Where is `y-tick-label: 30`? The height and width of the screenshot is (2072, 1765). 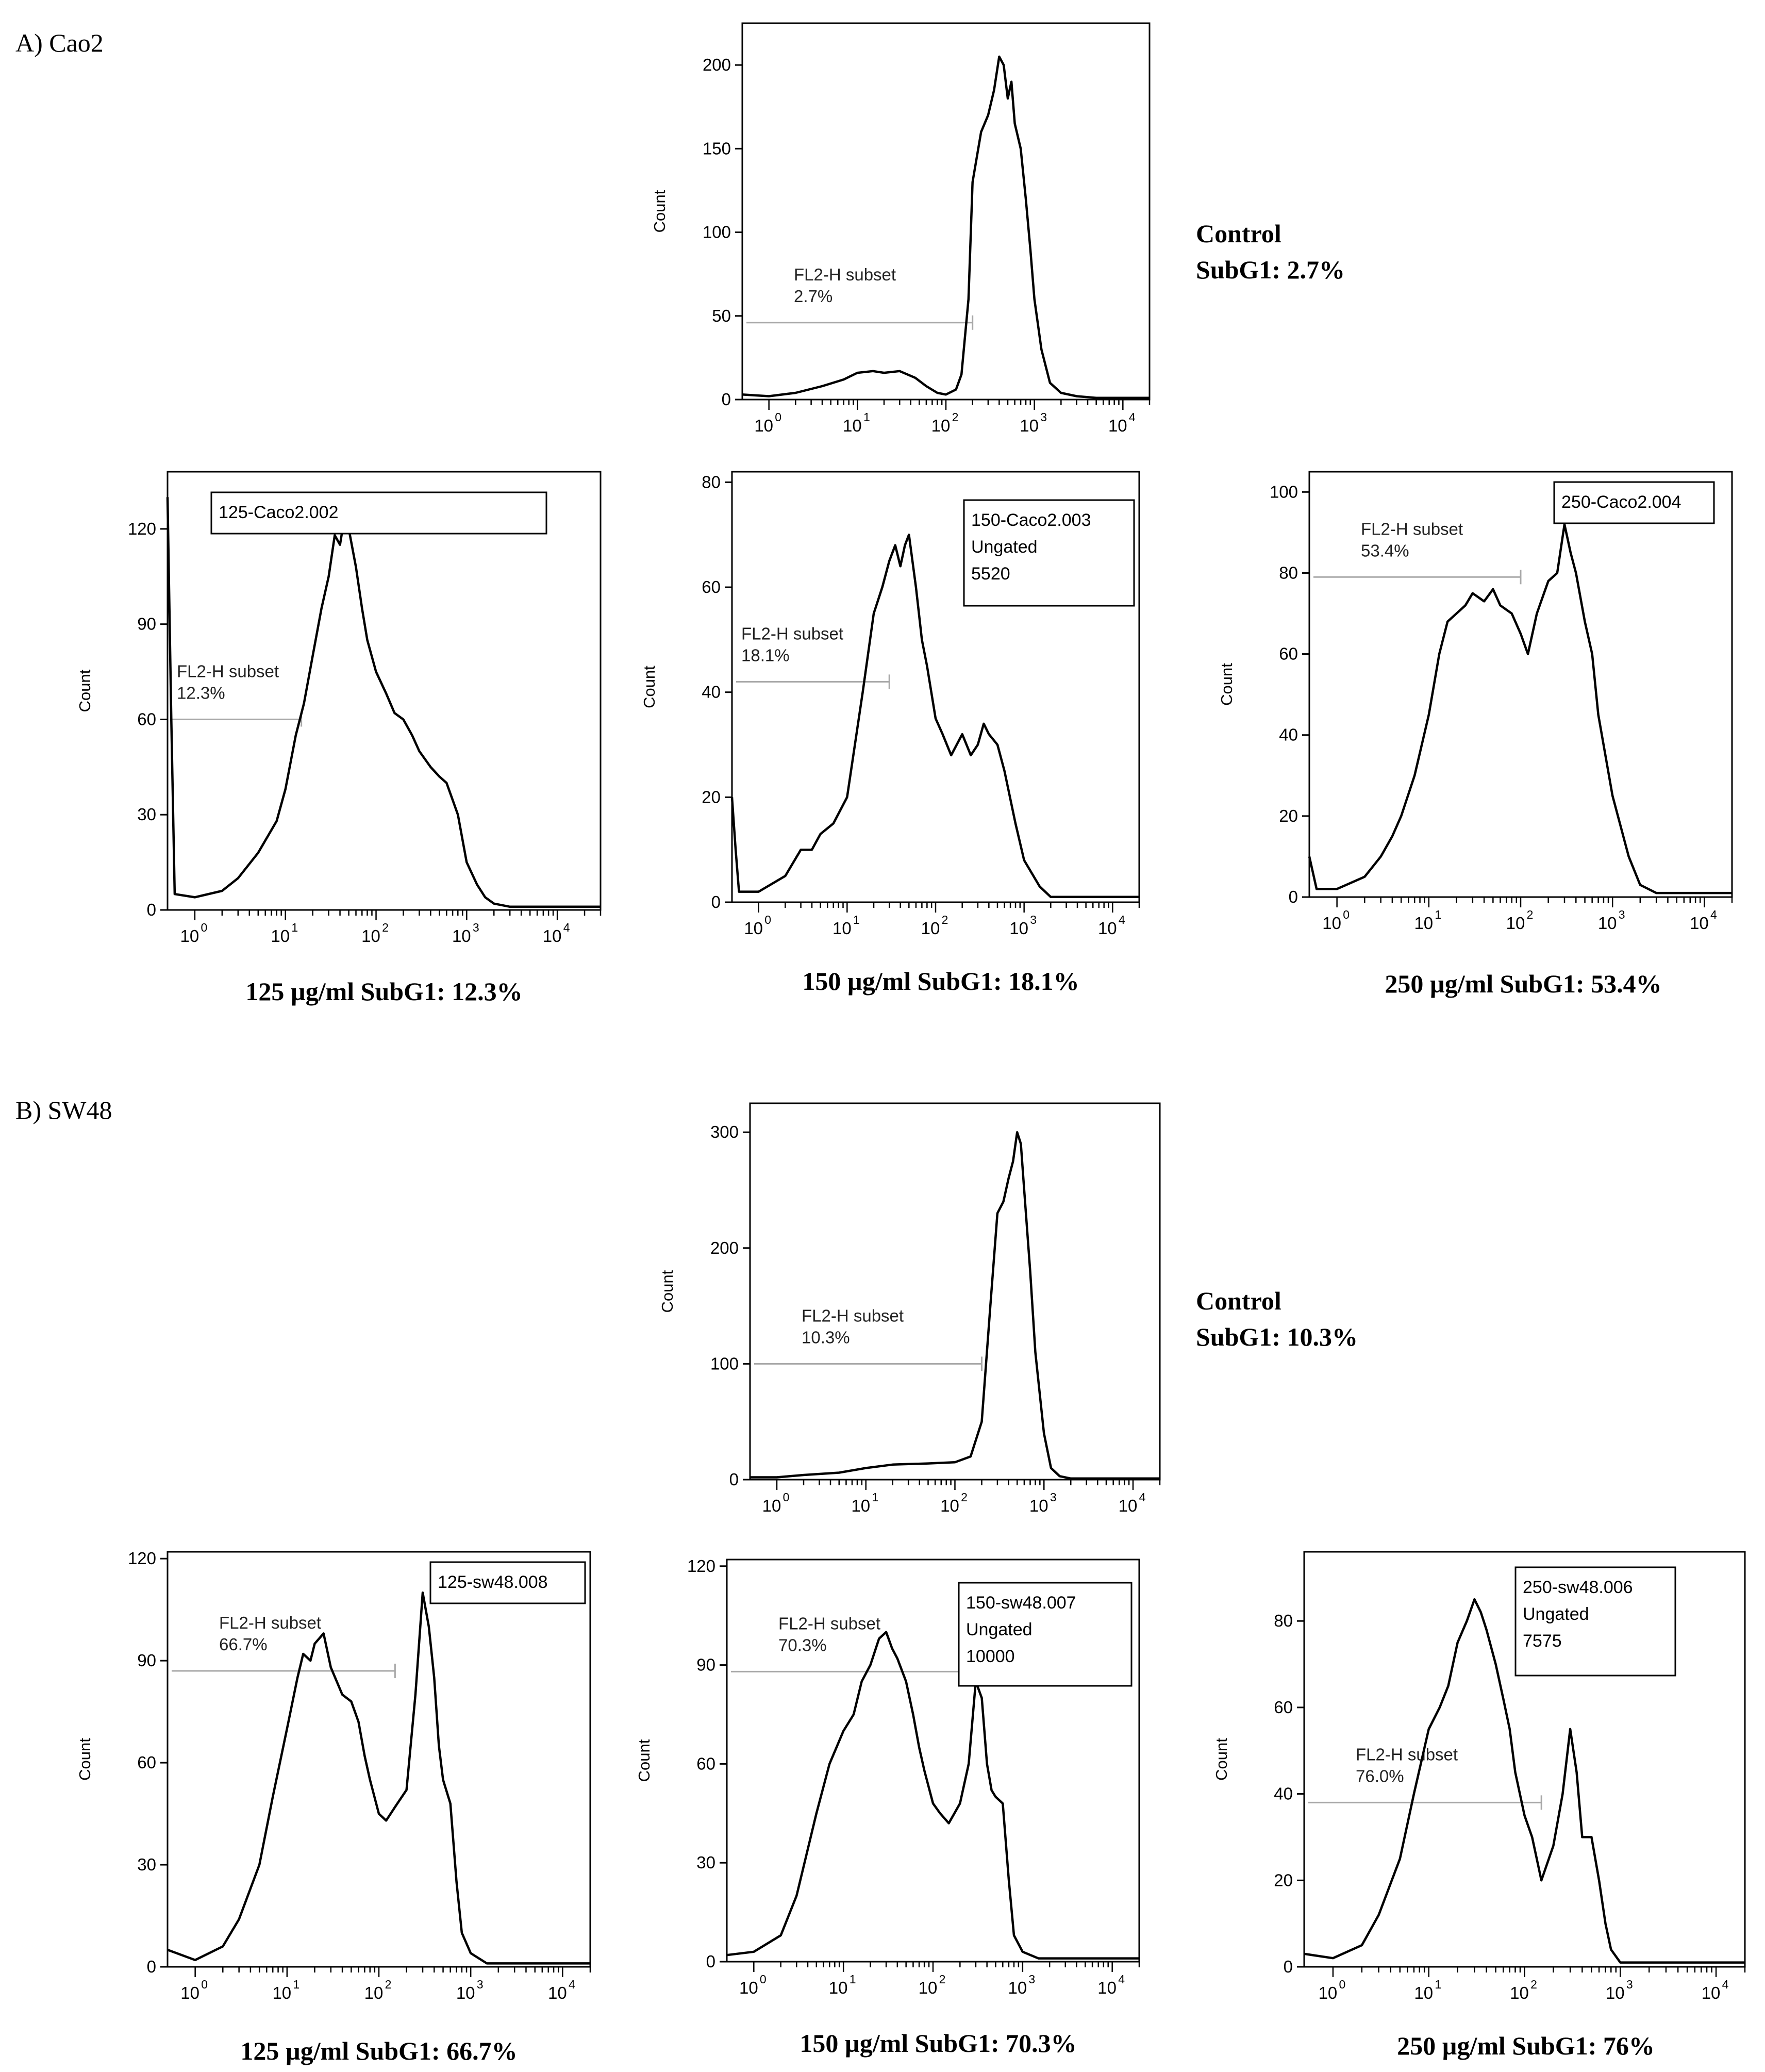
y-tick-label: 30 is located at coordinates (146, 814).